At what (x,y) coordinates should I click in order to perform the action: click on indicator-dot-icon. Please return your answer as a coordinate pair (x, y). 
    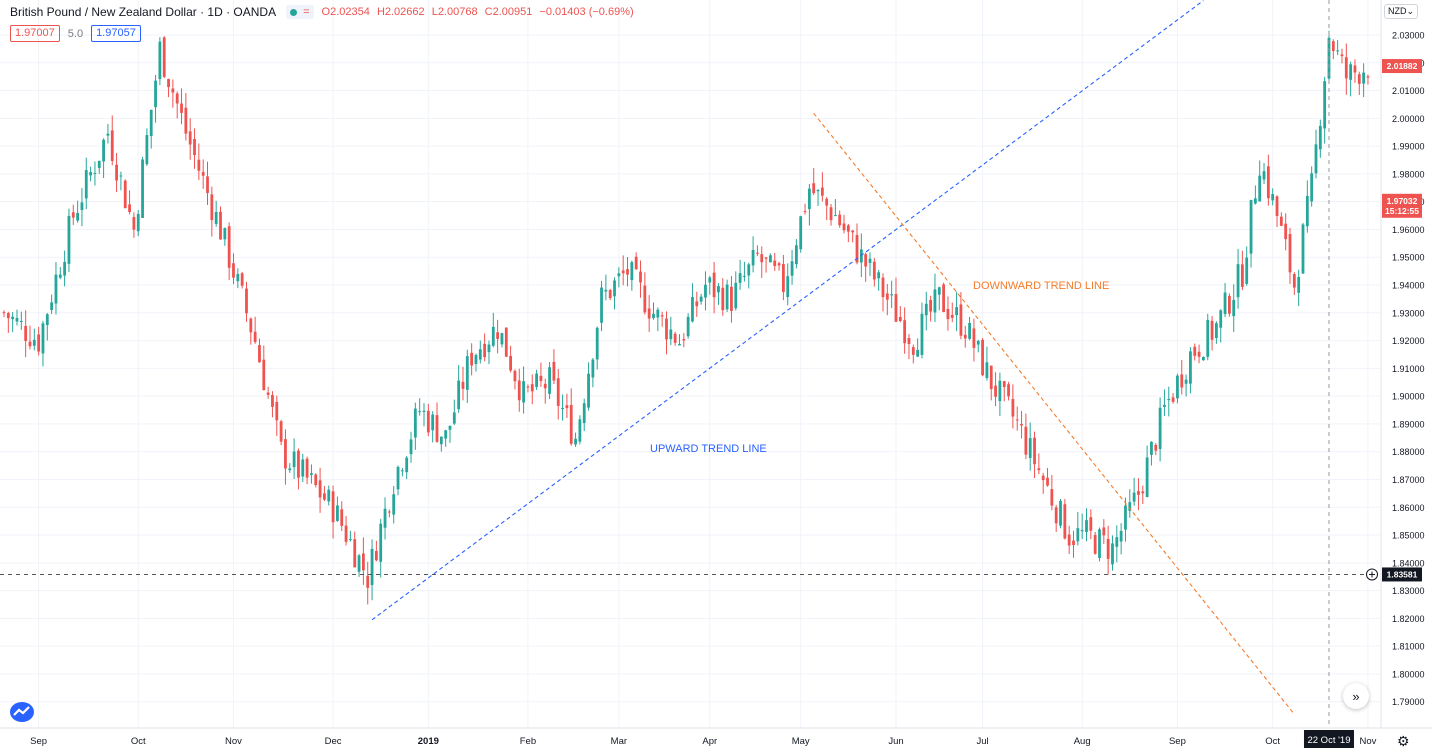
    Looking at the image, I should click on (294, 12).